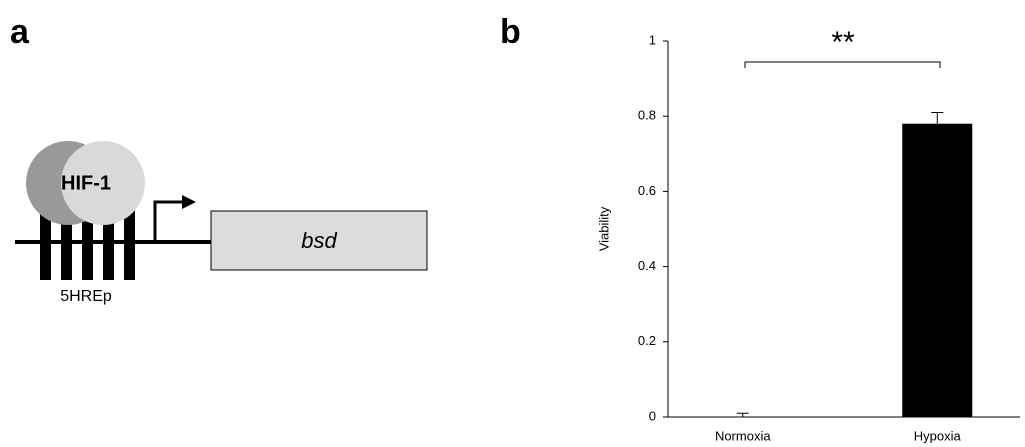 The height and width of the screenshot is (447, 1025). Describe the element at coordinates (86, 296) in the screenshot. I see `promoter-label: 5HREp` at that location.